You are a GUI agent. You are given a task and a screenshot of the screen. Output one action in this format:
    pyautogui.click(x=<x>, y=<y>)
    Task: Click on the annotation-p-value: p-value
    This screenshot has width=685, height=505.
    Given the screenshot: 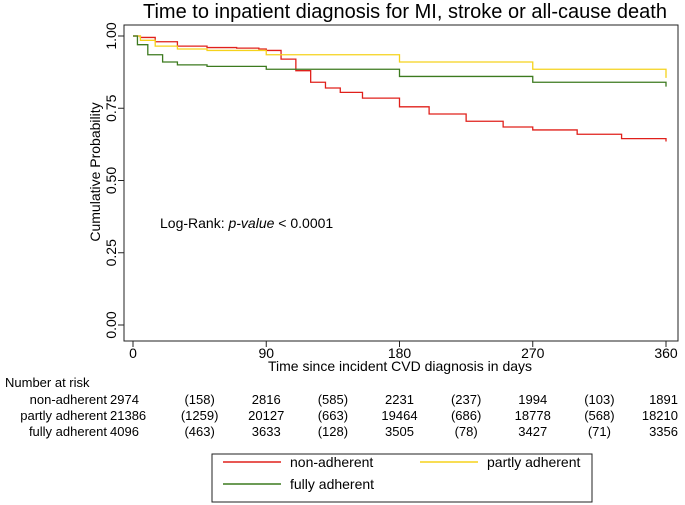 What is the action you would take?
    pyautogui.click(x=250, y=223)
    